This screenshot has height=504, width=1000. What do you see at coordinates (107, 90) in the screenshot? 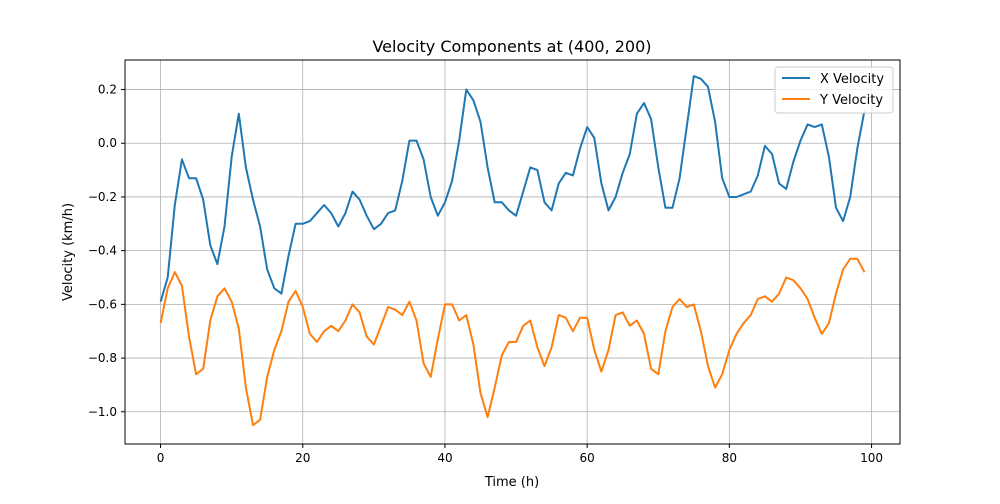
I see `y-tick-label: 0.2` at bounding box center [107, 90].